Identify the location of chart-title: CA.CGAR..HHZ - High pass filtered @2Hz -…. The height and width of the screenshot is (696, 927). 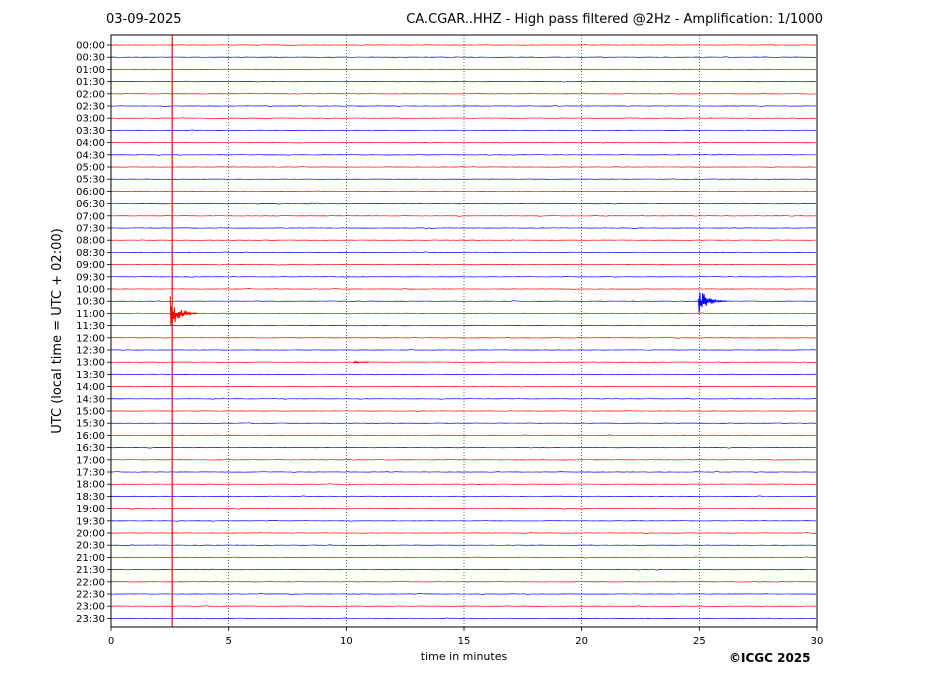
(614, 19).